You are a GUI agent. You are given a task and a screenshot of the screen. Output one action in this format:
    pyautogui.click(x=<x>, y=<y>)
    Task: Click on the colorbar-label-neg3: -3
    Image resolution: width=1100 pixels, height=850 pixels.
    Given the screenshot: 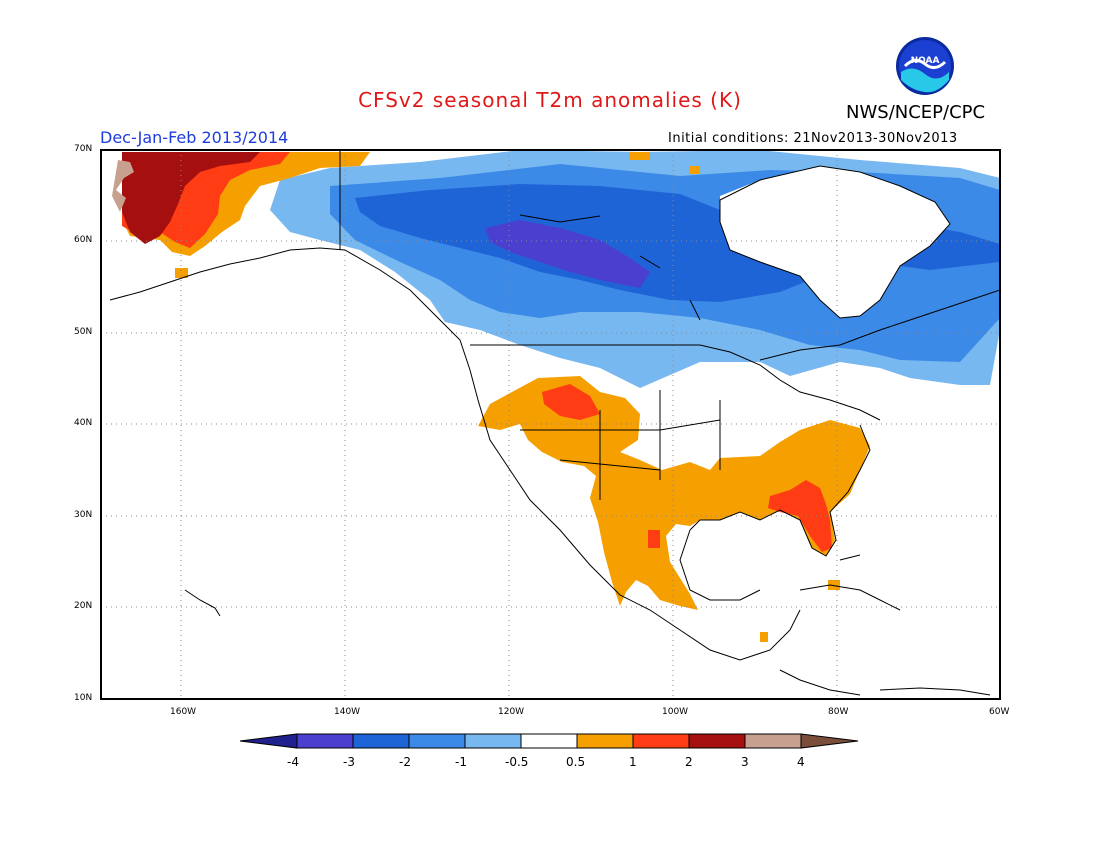 What is the action you would take?
    pyautogui.click(x=349, y=762)
    